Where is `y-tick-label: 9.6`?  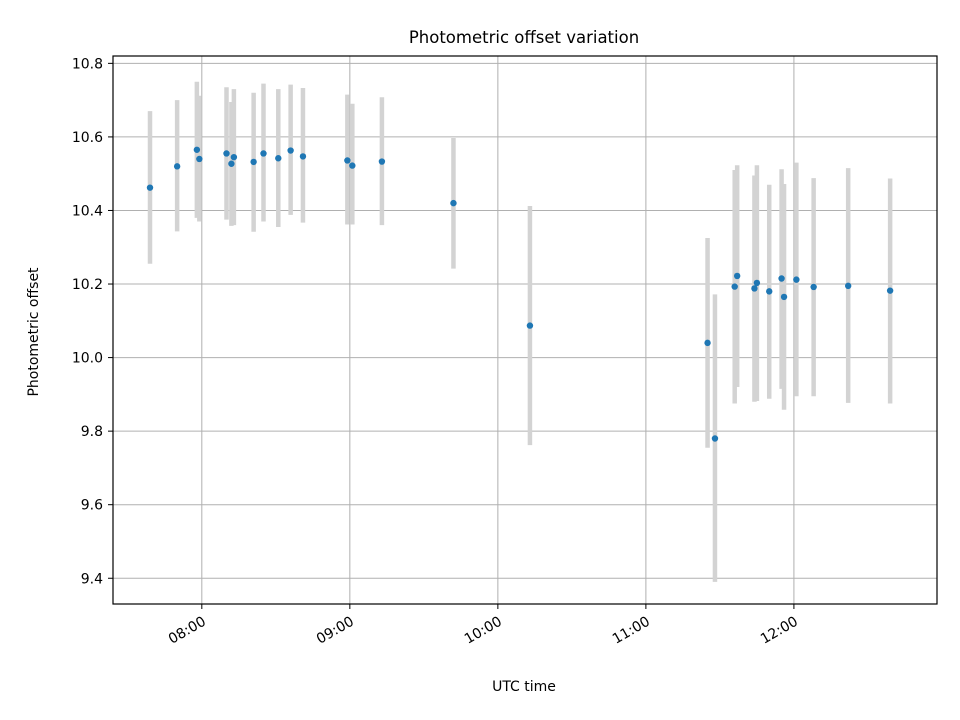
y-tick-label: 9.6 is located at coordinates (92, 506).